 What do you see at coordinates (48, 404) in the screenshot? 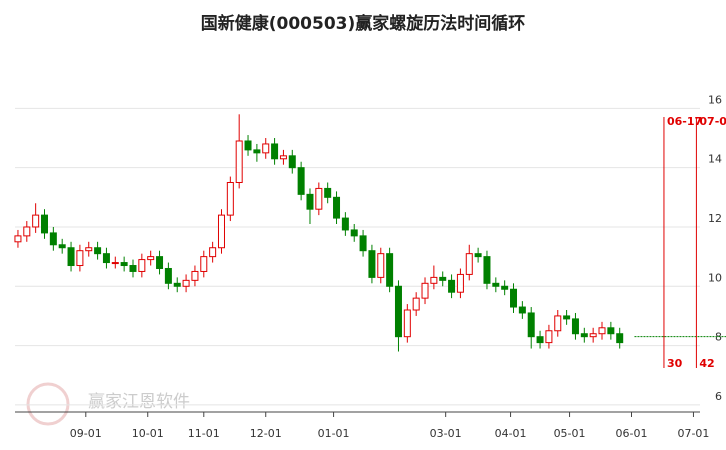
I see `watermark-logo` at bounding box center [48, 404].